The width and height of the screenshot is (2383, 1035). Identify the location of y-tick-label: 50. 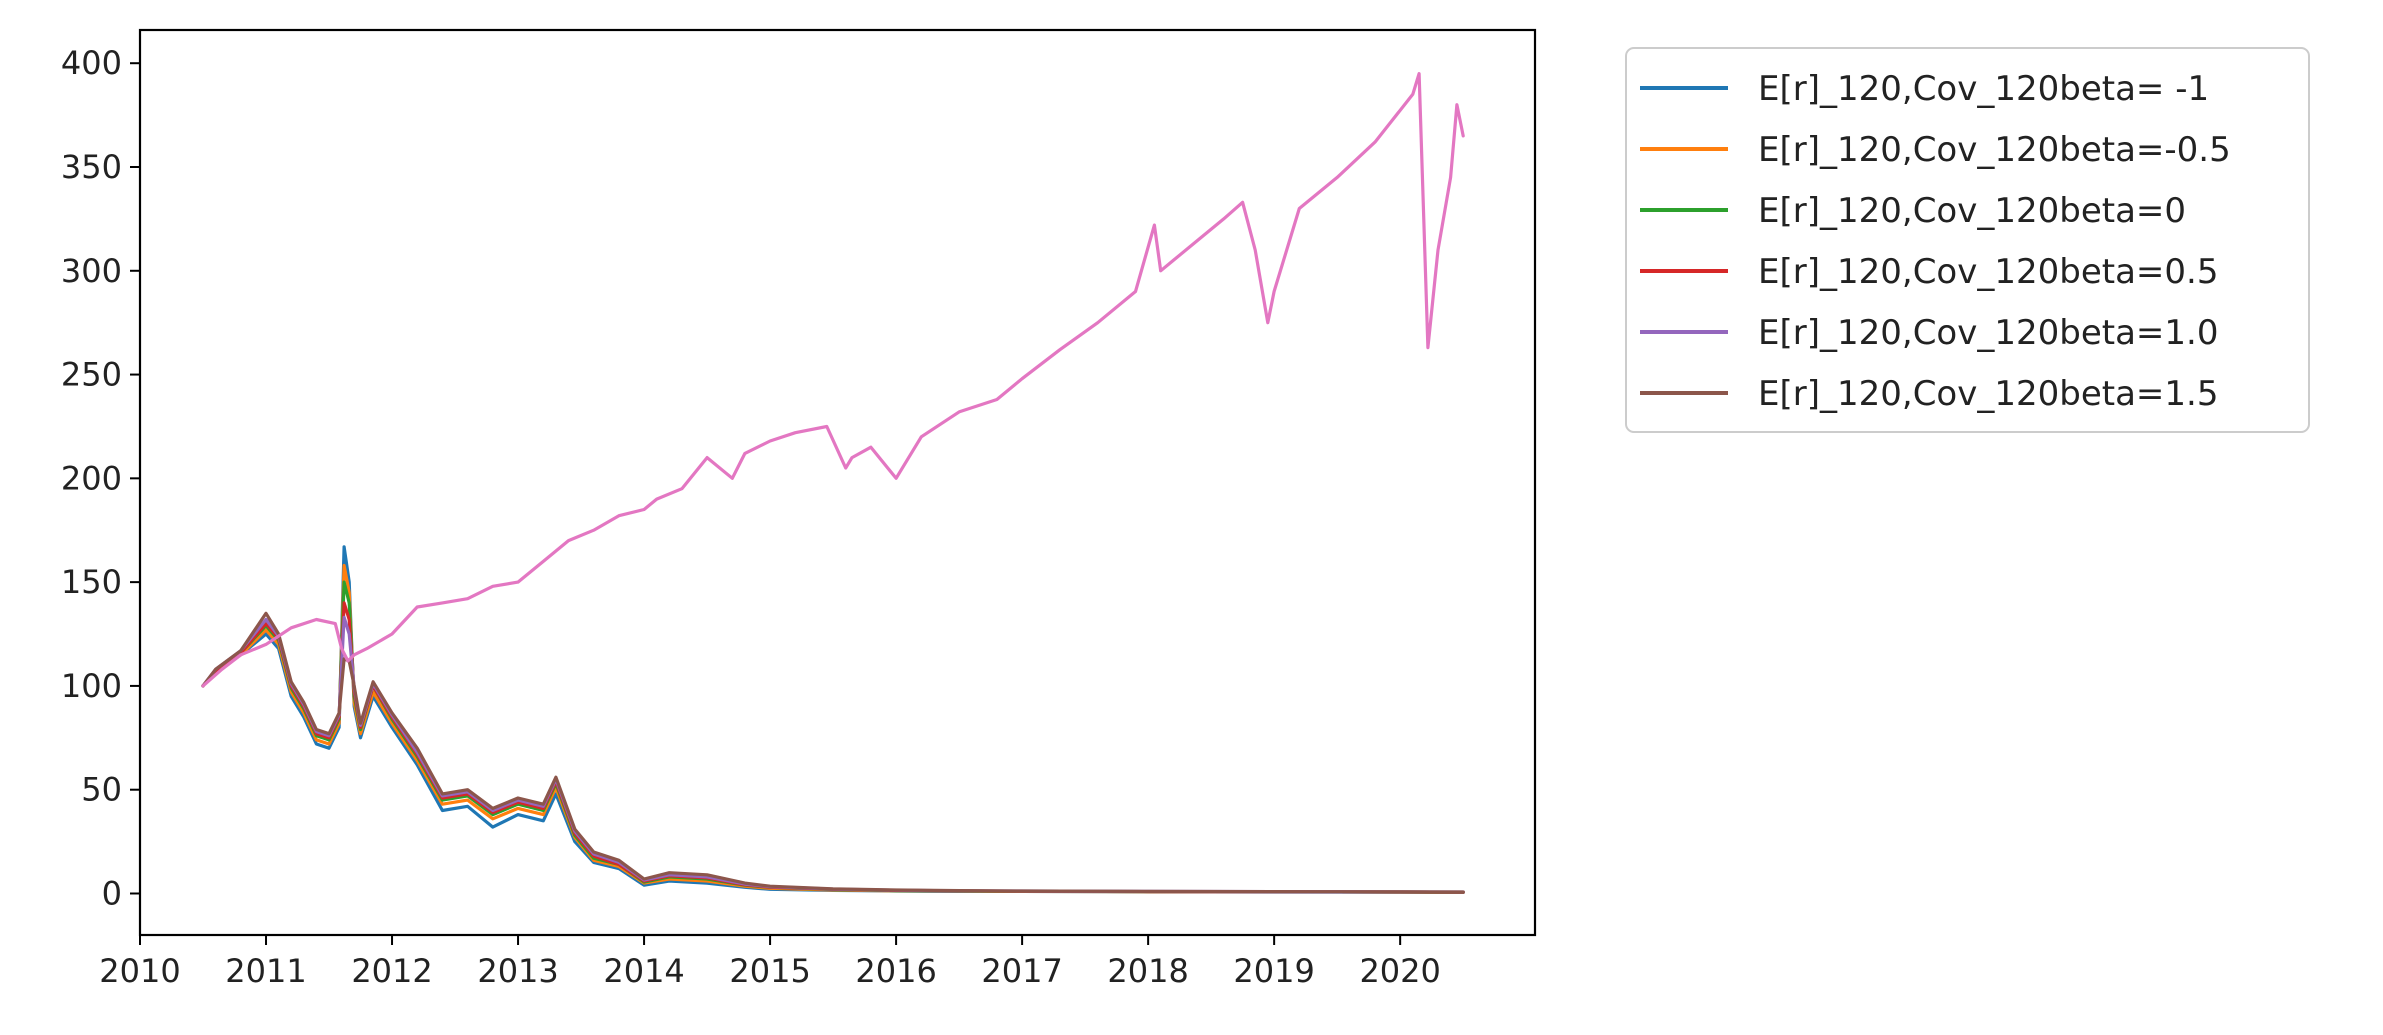
(101, 790).